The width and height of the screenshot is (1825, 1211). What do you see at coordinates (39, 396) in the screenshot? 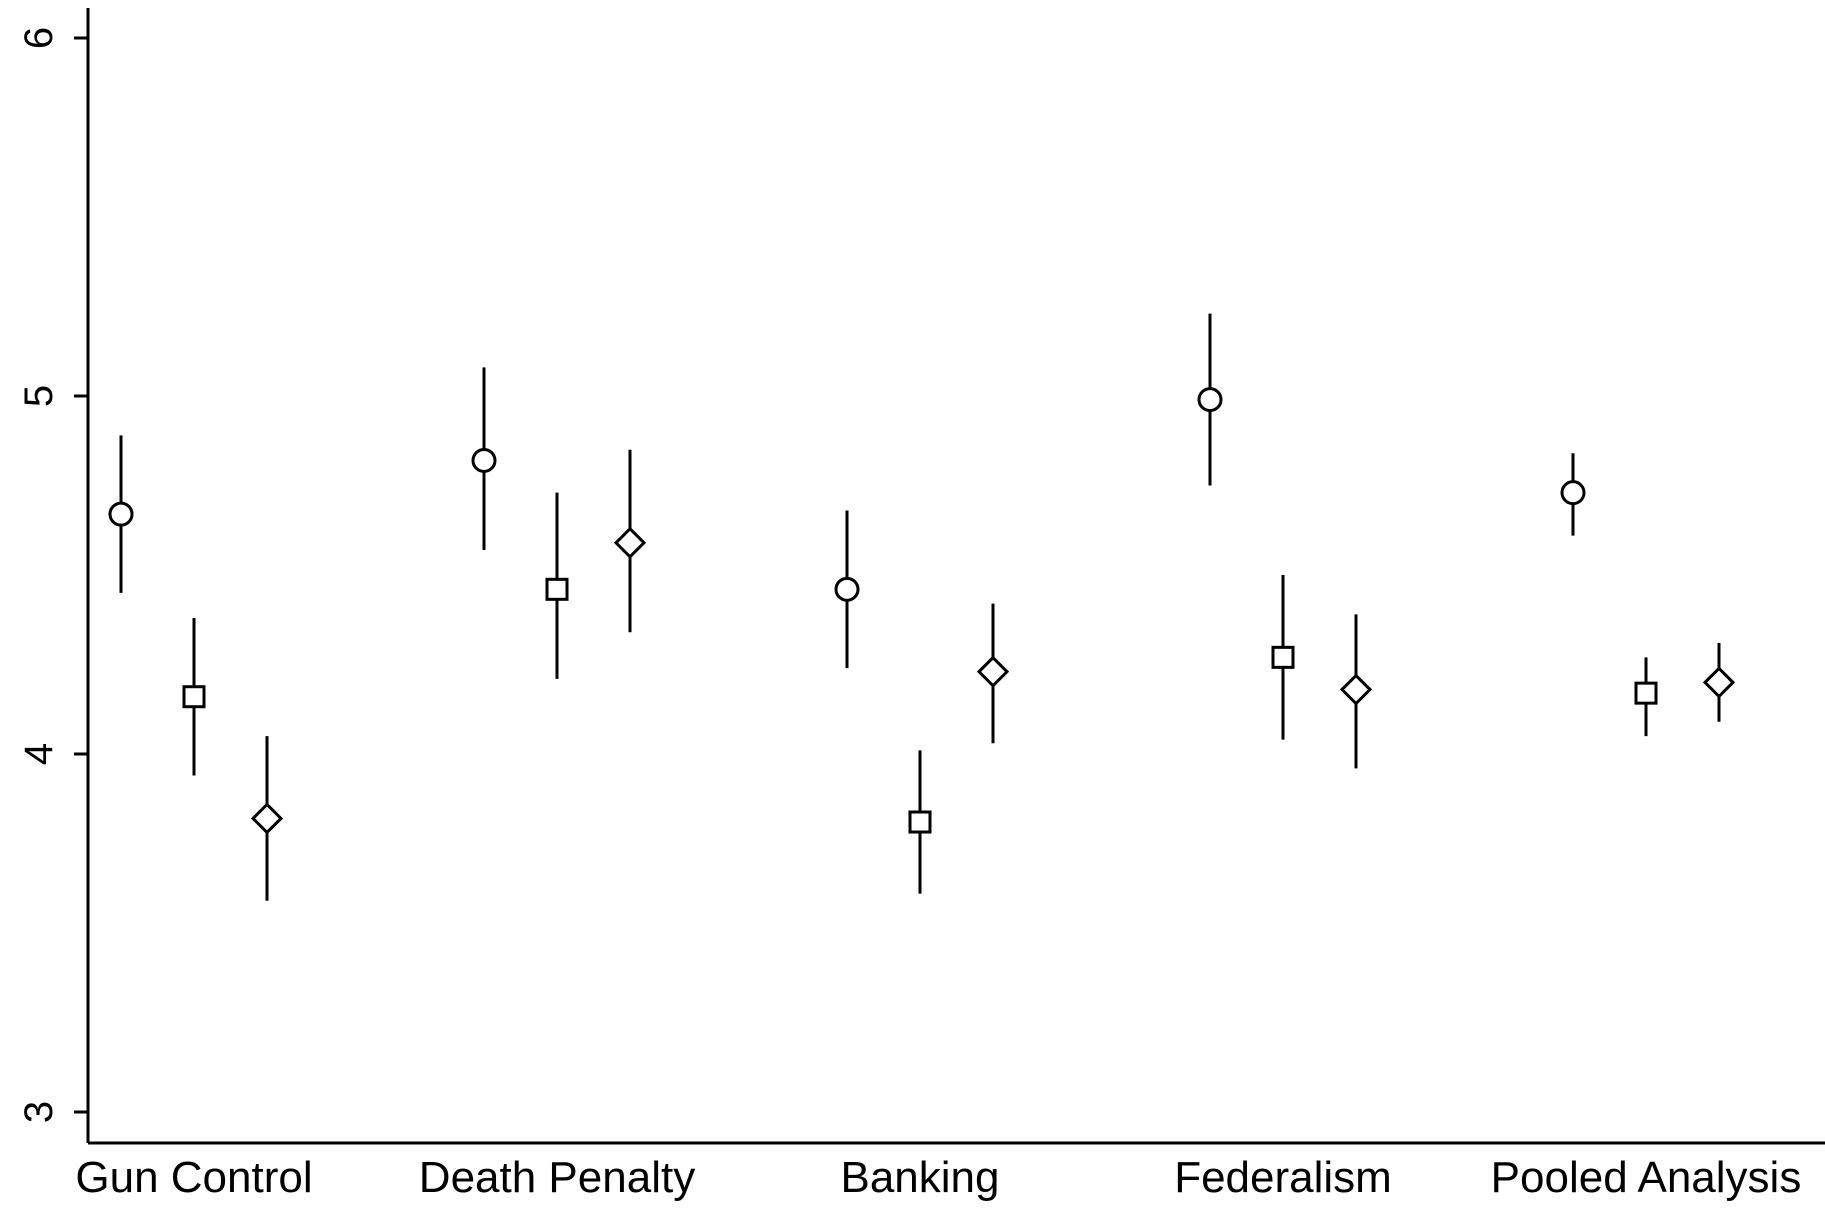
I see `y-tick-label-5: 5` at bounding box center [39, 396].